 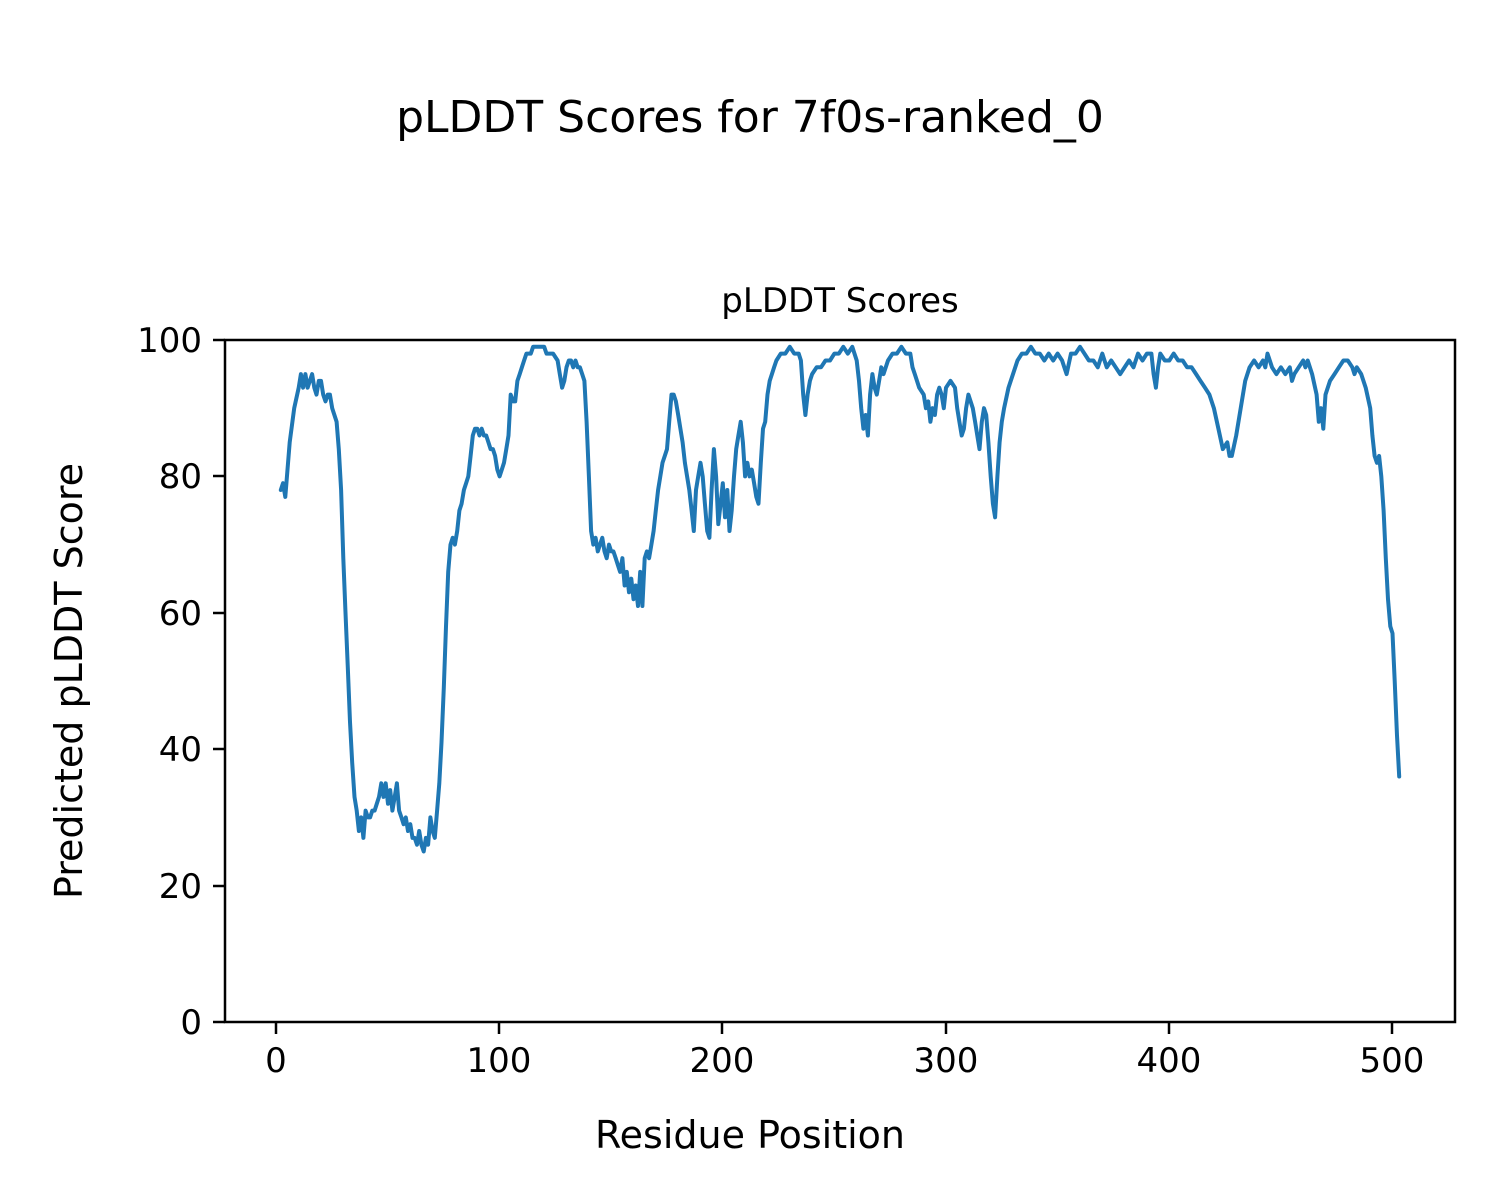 I want to click on x-tick-labels: 0 100 200 300 400 500, so click(x=844, y=1061).